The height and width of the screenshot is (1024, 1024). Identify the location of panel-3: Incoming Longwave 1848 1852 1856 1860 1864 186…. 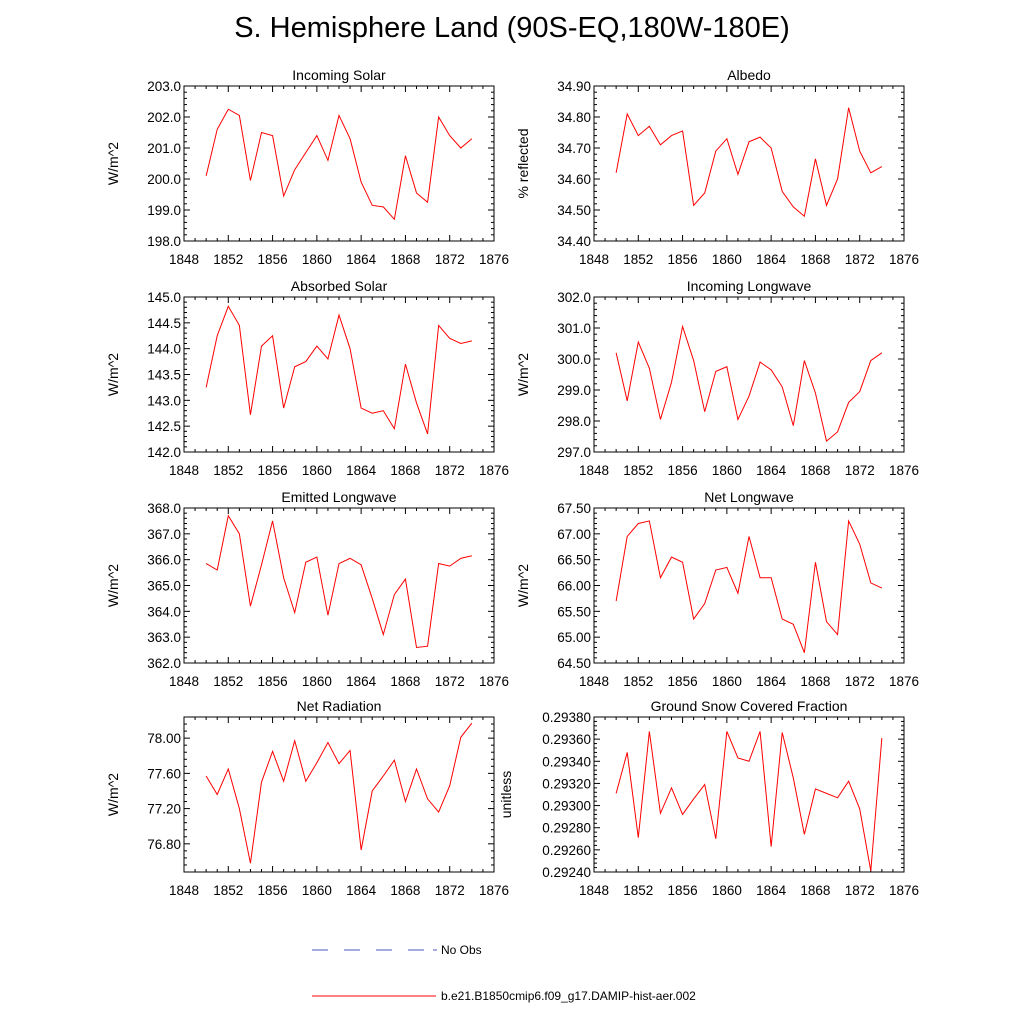
(717, 378).